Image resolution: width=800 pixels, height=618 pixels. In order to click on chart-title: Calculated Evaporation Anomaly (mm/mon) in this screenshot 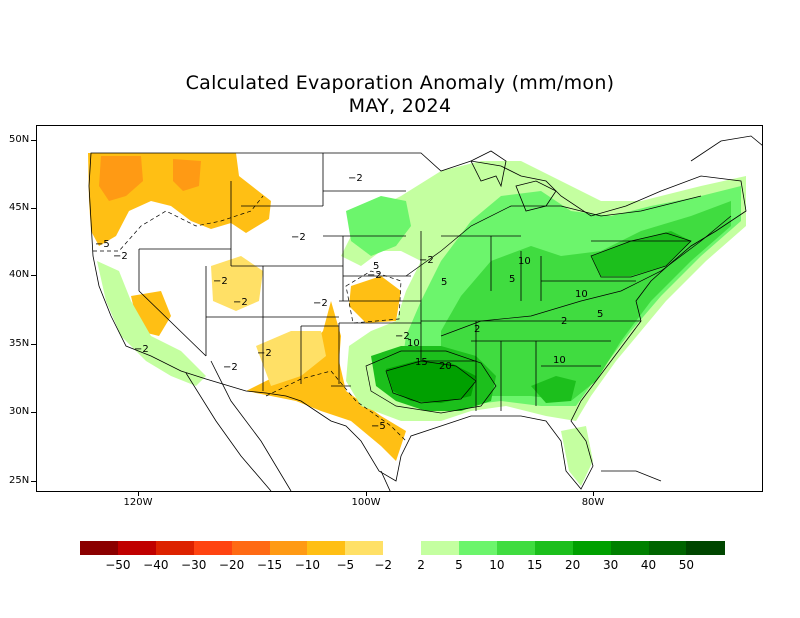, I will do `click(400, 83)`.